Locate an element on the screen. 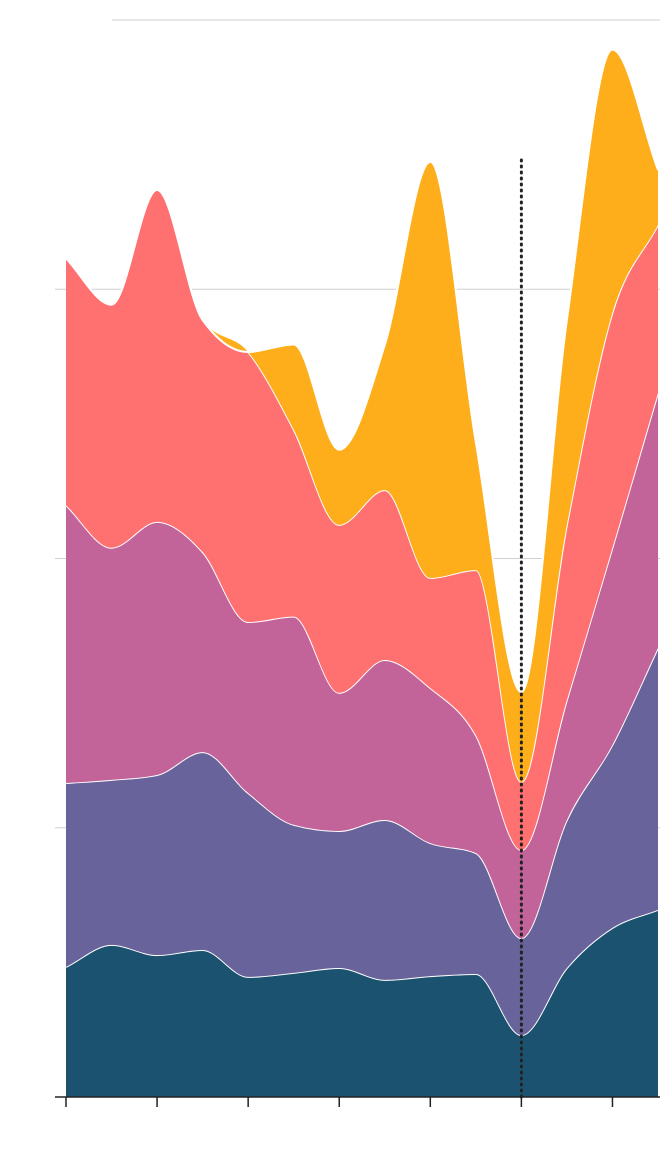 This screenshot has height=1166, width=660. area is located at coordinates (362, 1003).